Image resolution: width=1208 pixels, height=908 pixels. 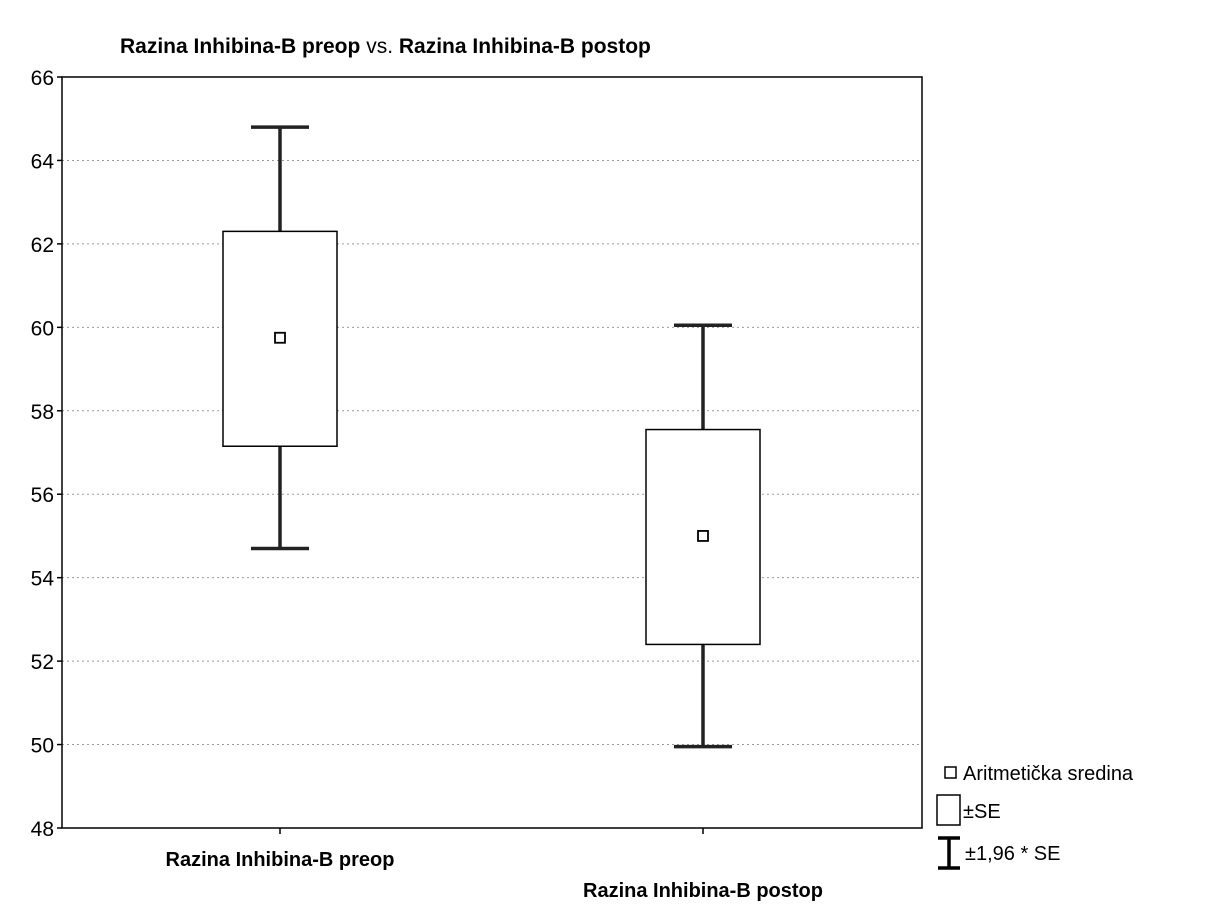 I want to click on y-tick-label: 62, so click(x=42, y=245).